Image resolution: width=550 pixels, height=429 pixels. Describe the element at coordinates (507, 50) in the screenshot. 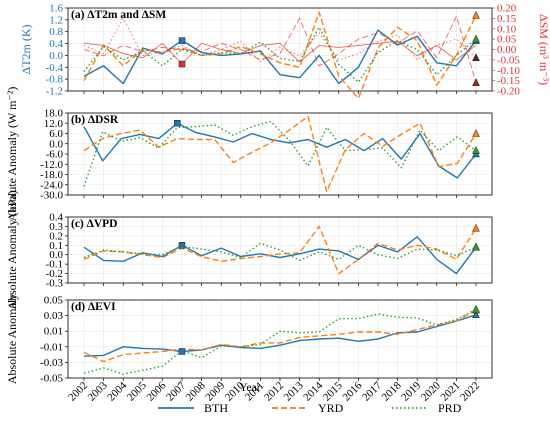

I see `y-tick-label-right: 0.00` at that location.